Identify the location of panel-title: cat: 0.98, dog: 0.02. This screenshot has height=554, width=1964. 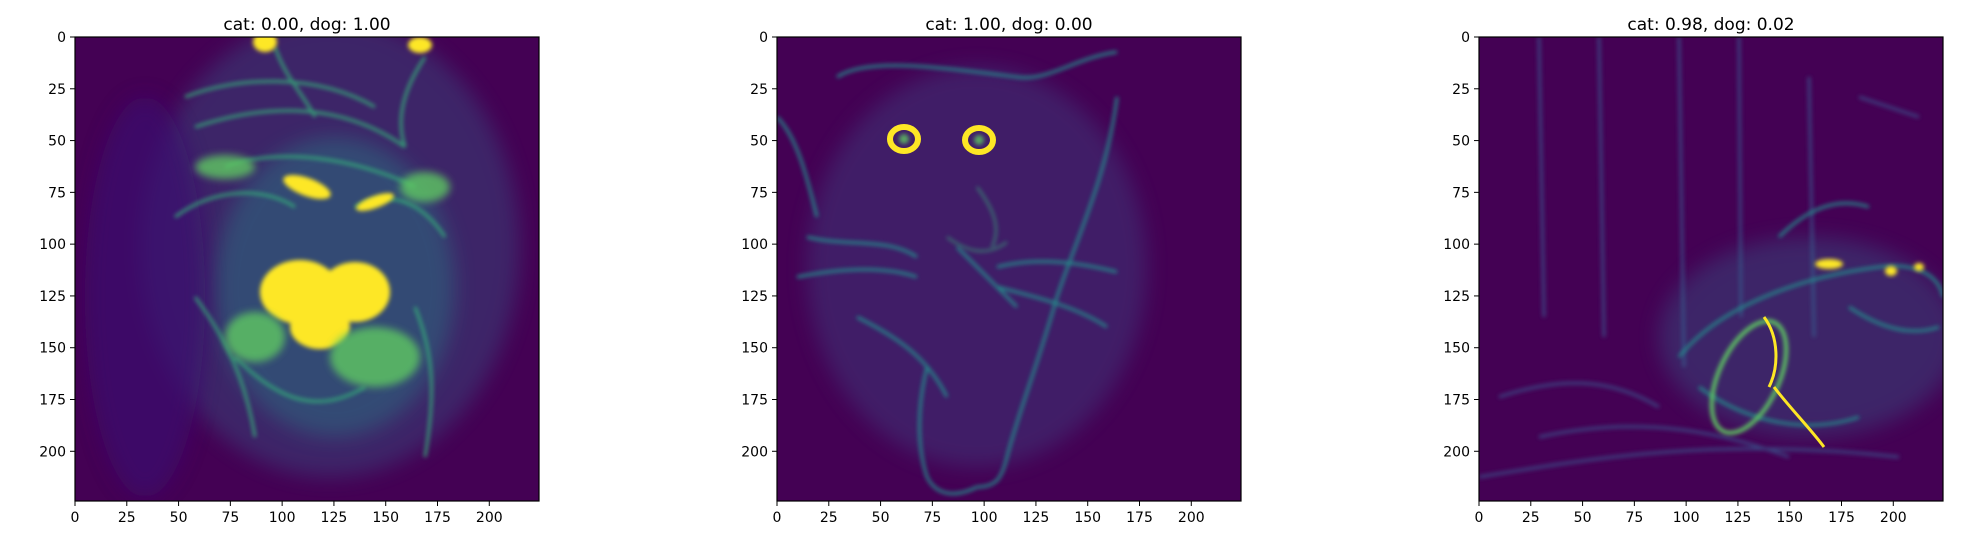
(1710, 25).